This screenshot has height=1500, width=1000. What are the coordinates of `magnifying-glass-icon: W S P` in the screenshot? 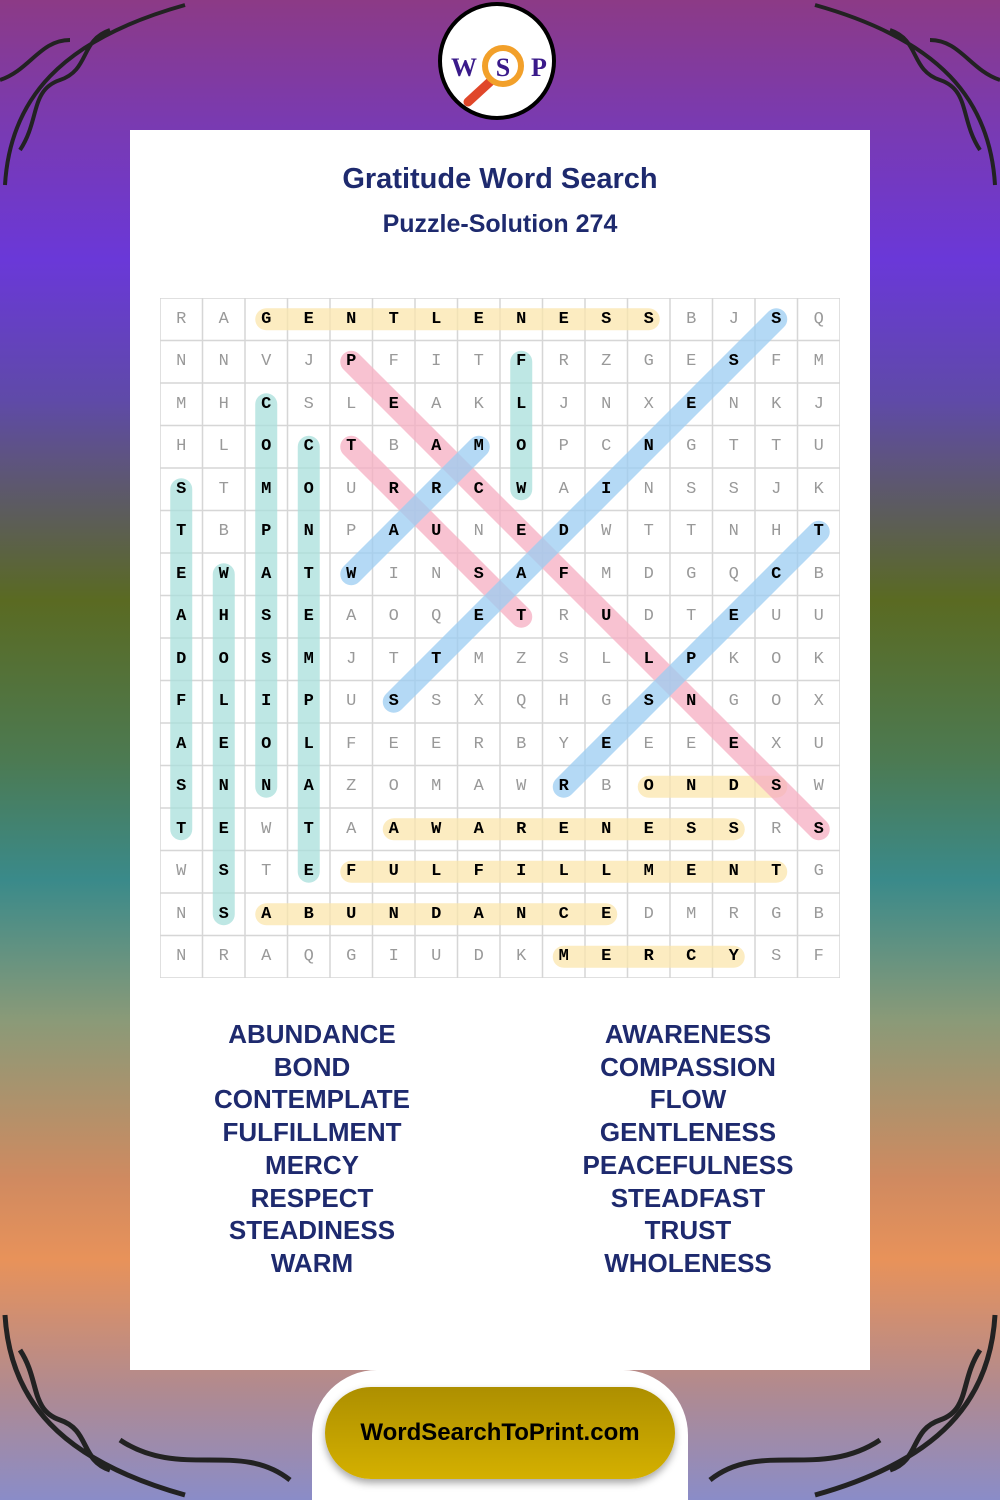 It's located at (499, 76).